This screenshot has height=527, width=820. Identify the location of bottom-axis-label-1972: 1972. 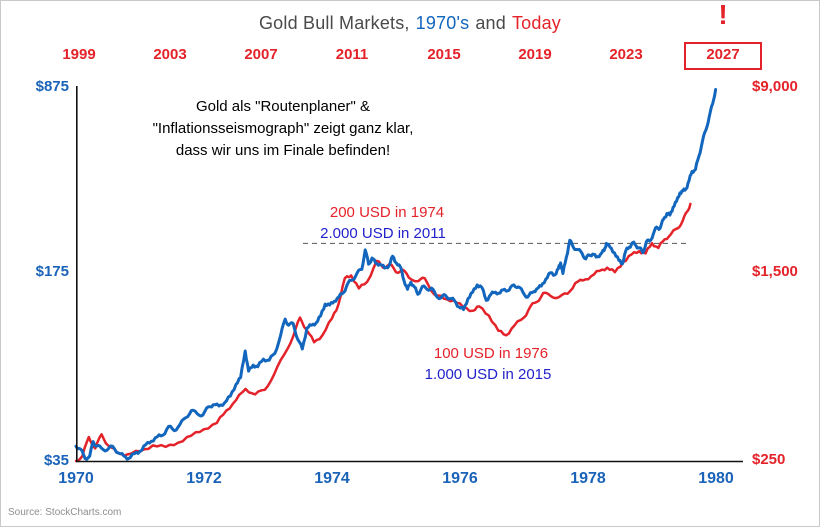
(204, 478).